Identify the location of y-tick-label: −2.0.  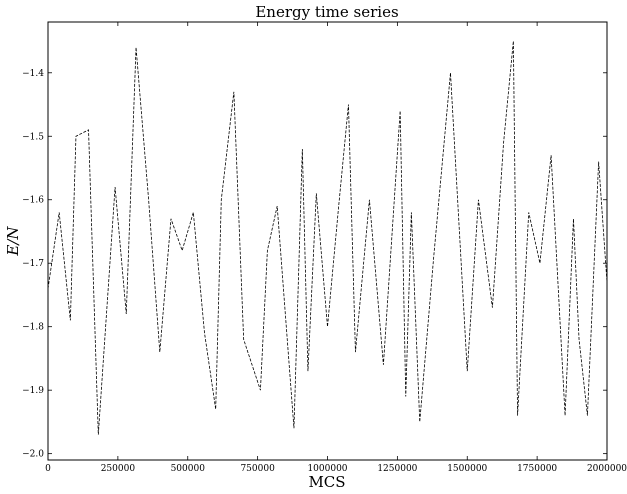
(33, 455).